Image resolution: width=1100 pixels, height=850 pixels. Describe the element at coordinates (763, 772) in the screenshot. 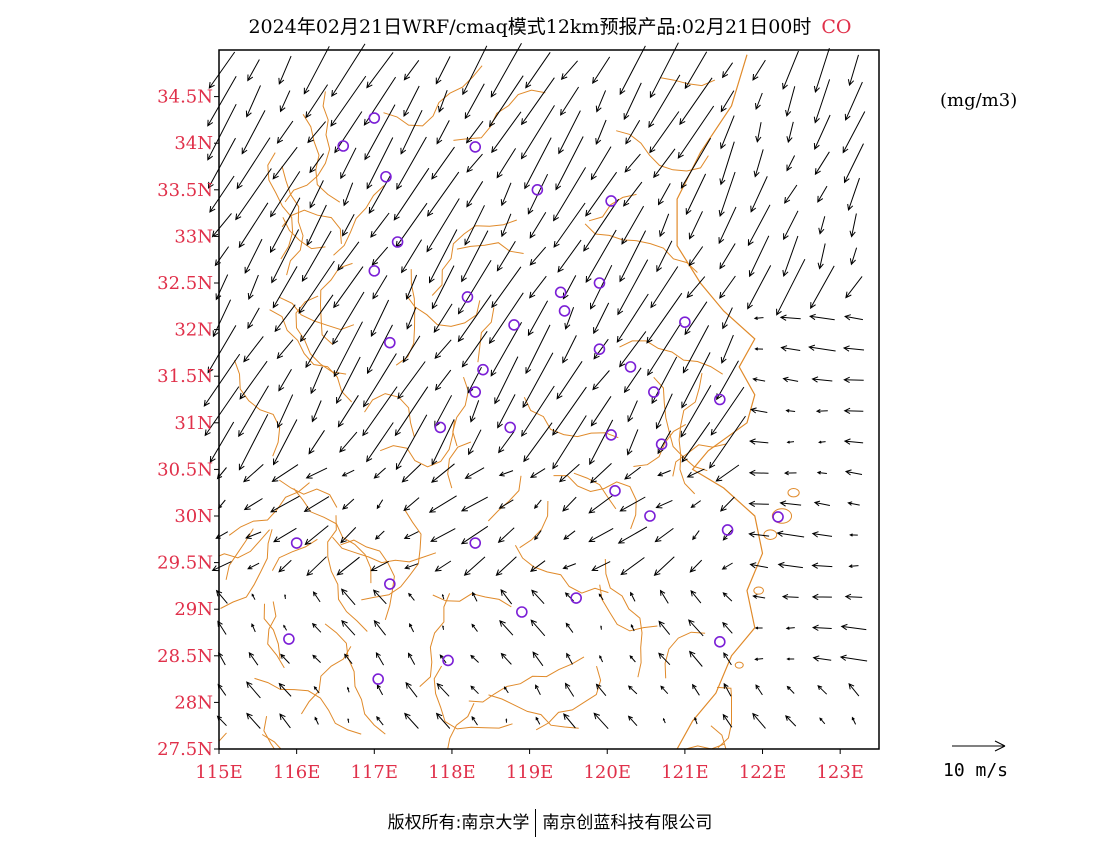

I see `x-tick-label: 122E` at that location.